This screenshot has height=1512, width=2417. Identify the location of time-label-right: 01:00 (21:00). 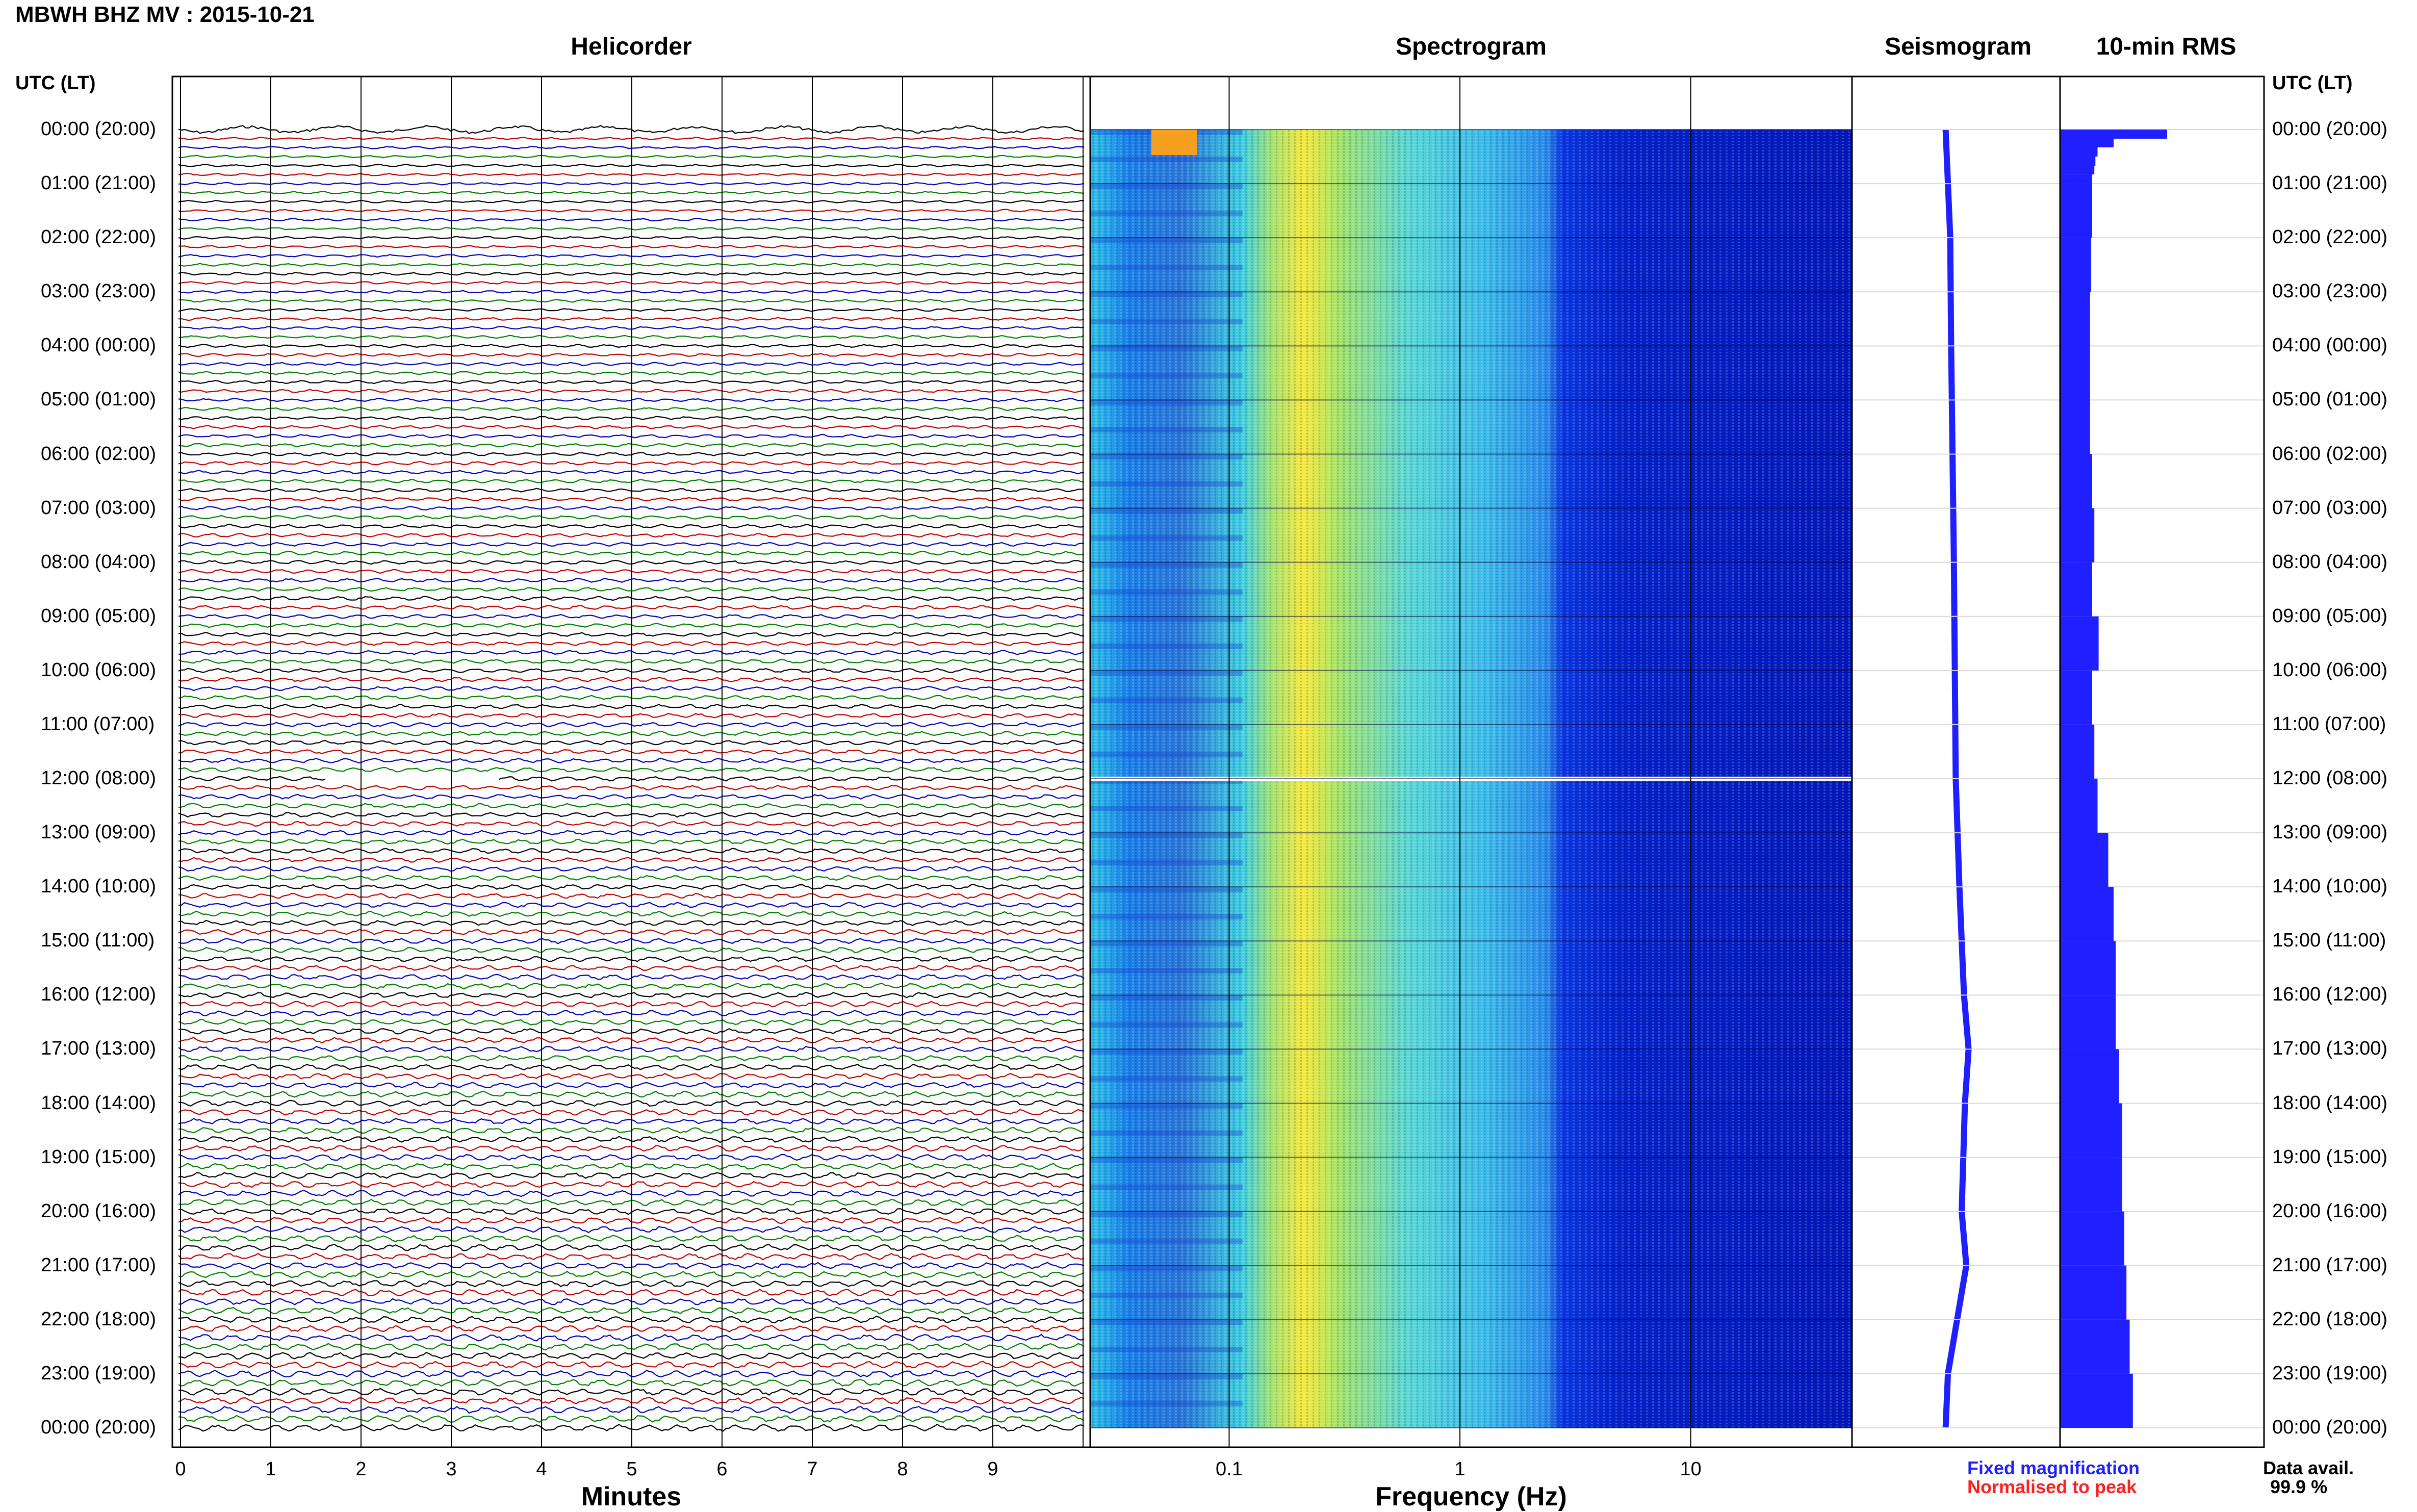
(2330, 183).